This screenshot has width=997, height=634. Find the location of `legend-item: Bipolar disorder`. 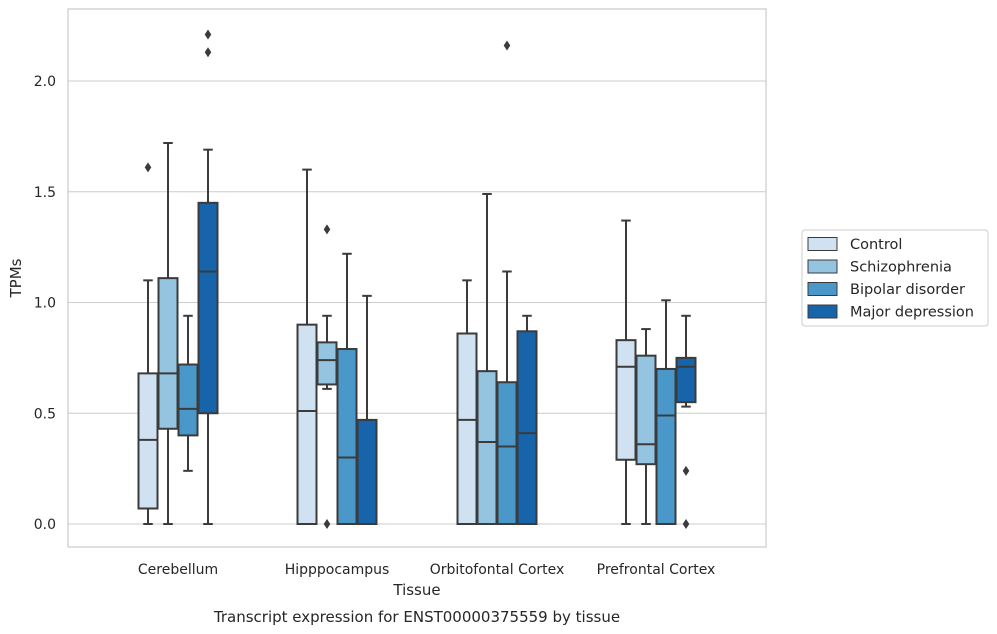

legend-item: Bipolar disorder is located at coordinates (886, 290).